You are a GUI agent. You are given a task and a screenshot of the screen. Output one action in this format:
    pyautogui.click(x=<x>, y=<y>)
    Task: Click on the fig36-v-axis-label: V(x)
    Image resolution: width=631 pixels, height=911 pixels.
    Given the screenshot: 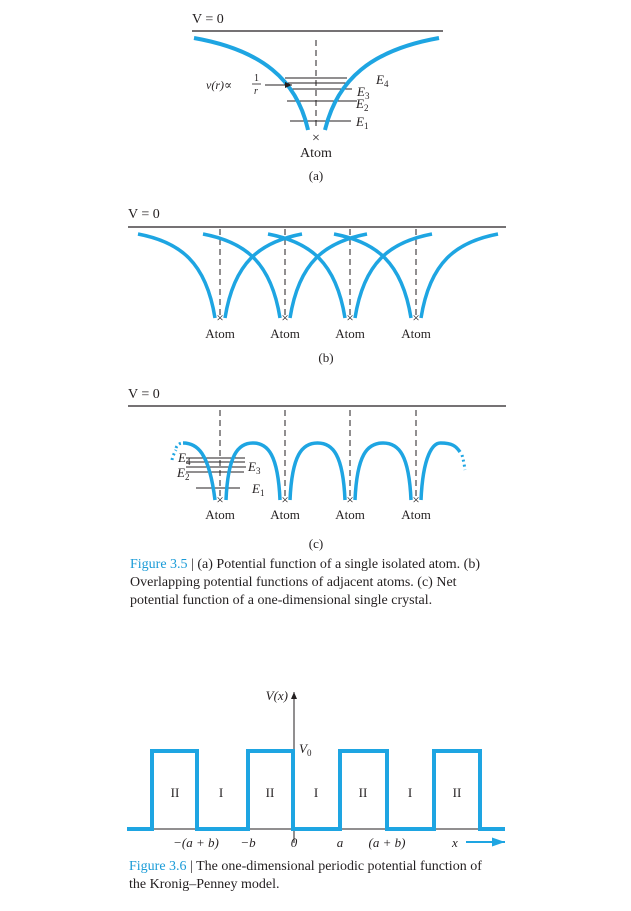 What is the action you would take?
    pyautogui.click(x=277, y=695)
    